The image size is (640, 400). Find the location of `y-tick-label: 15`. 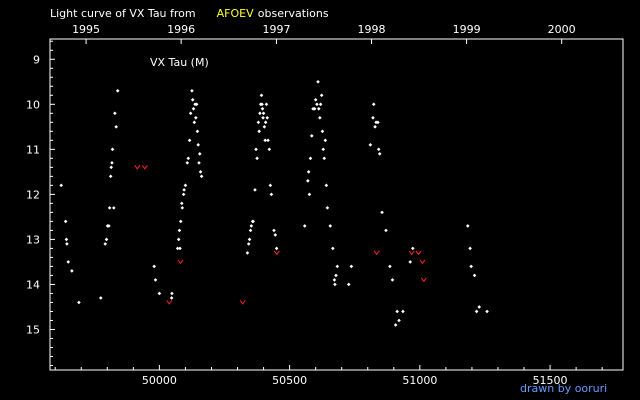

y-tick-label: 15 is located at coordinates (33, 329).